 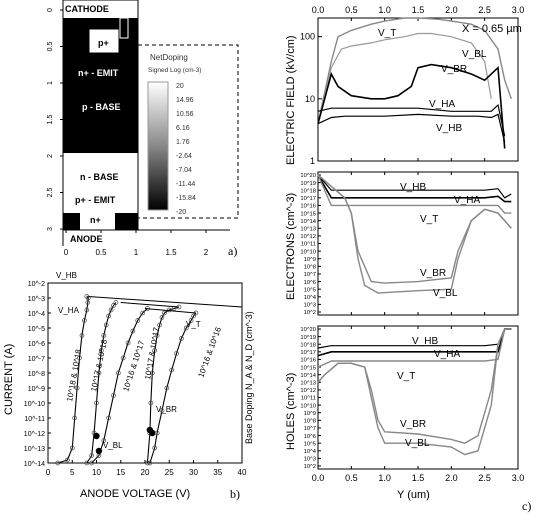 I want to click on ho-ytick-label: 10^15, so click(x=308, y=368).